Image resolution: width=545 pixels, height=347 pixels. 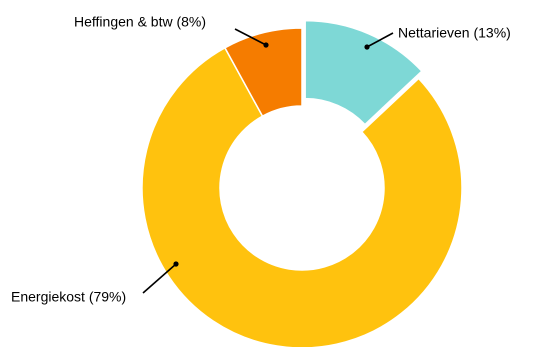 I want to click on leader-line-heffingen-and-btw, so click(x=250, y=37).